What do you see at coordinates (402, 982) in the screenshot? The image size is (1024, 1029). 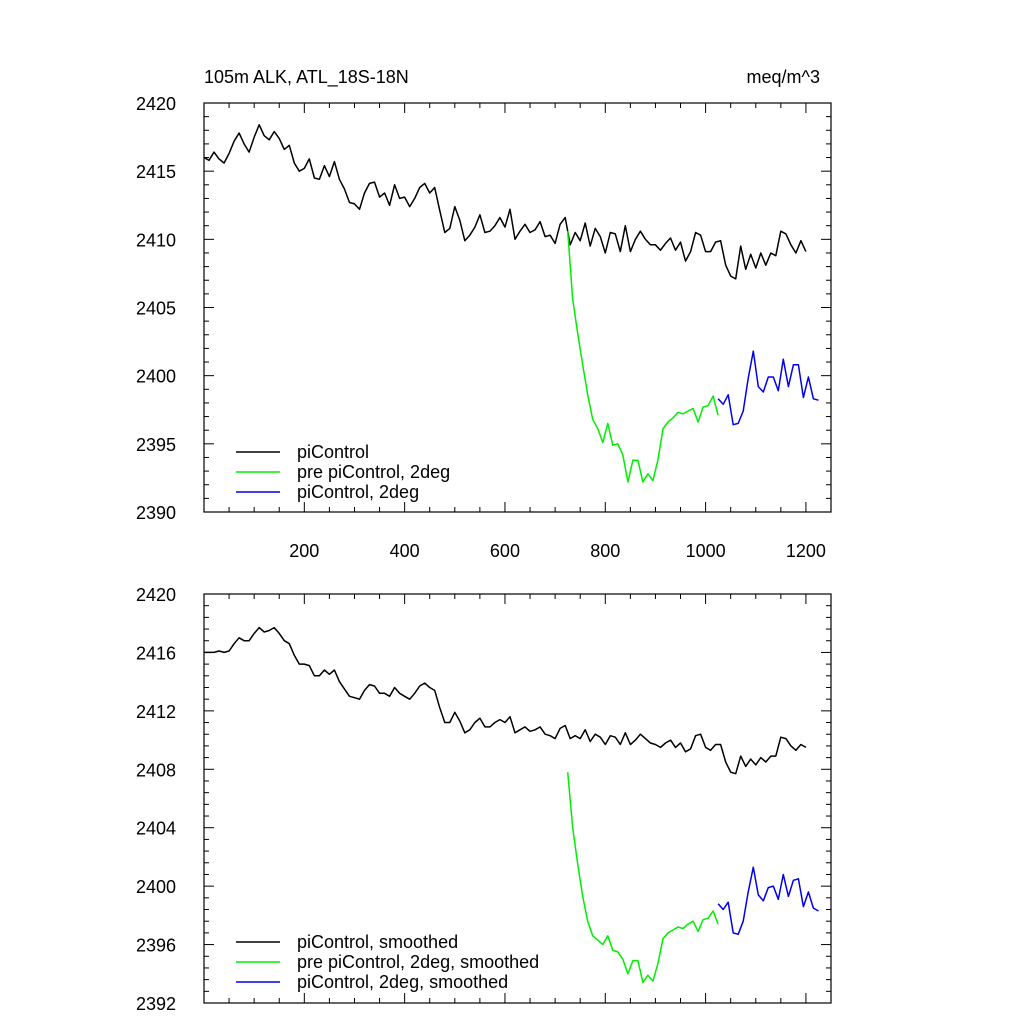 I see `legend-label: piControl, 2deg, smoothed` at bounding box center [402, 982].